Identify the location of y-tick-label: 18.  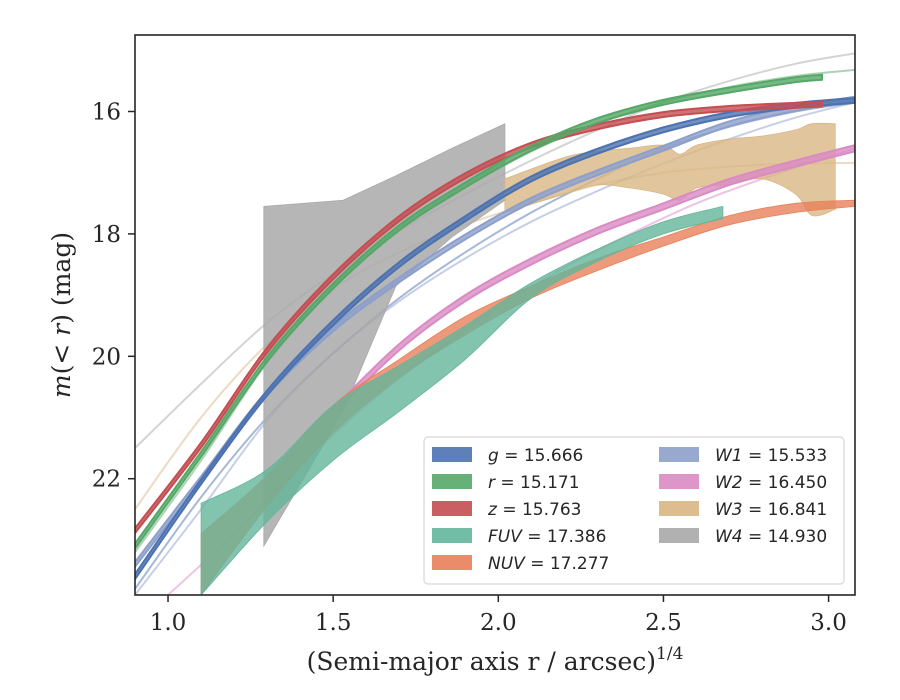
(106, 235).